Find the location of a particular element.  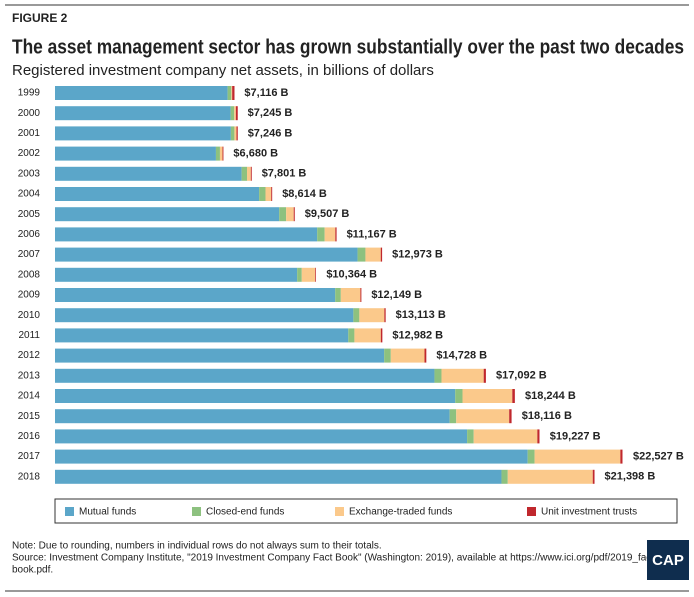

y-tick-label: 2006 is located at coordinates (29, 234).